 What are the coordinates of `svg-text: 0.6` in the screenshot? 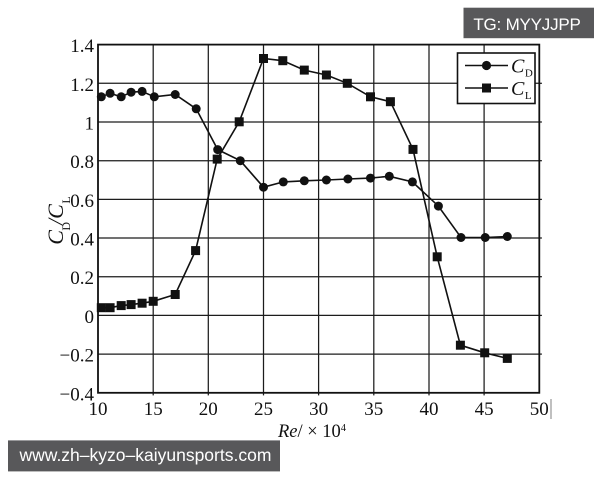 It's located at (82, 201).